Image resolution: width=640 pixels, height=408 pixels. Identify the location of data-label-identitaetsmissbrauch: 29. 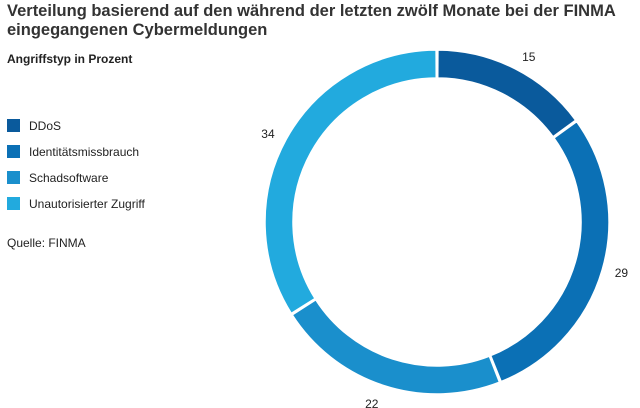
(622, 273).